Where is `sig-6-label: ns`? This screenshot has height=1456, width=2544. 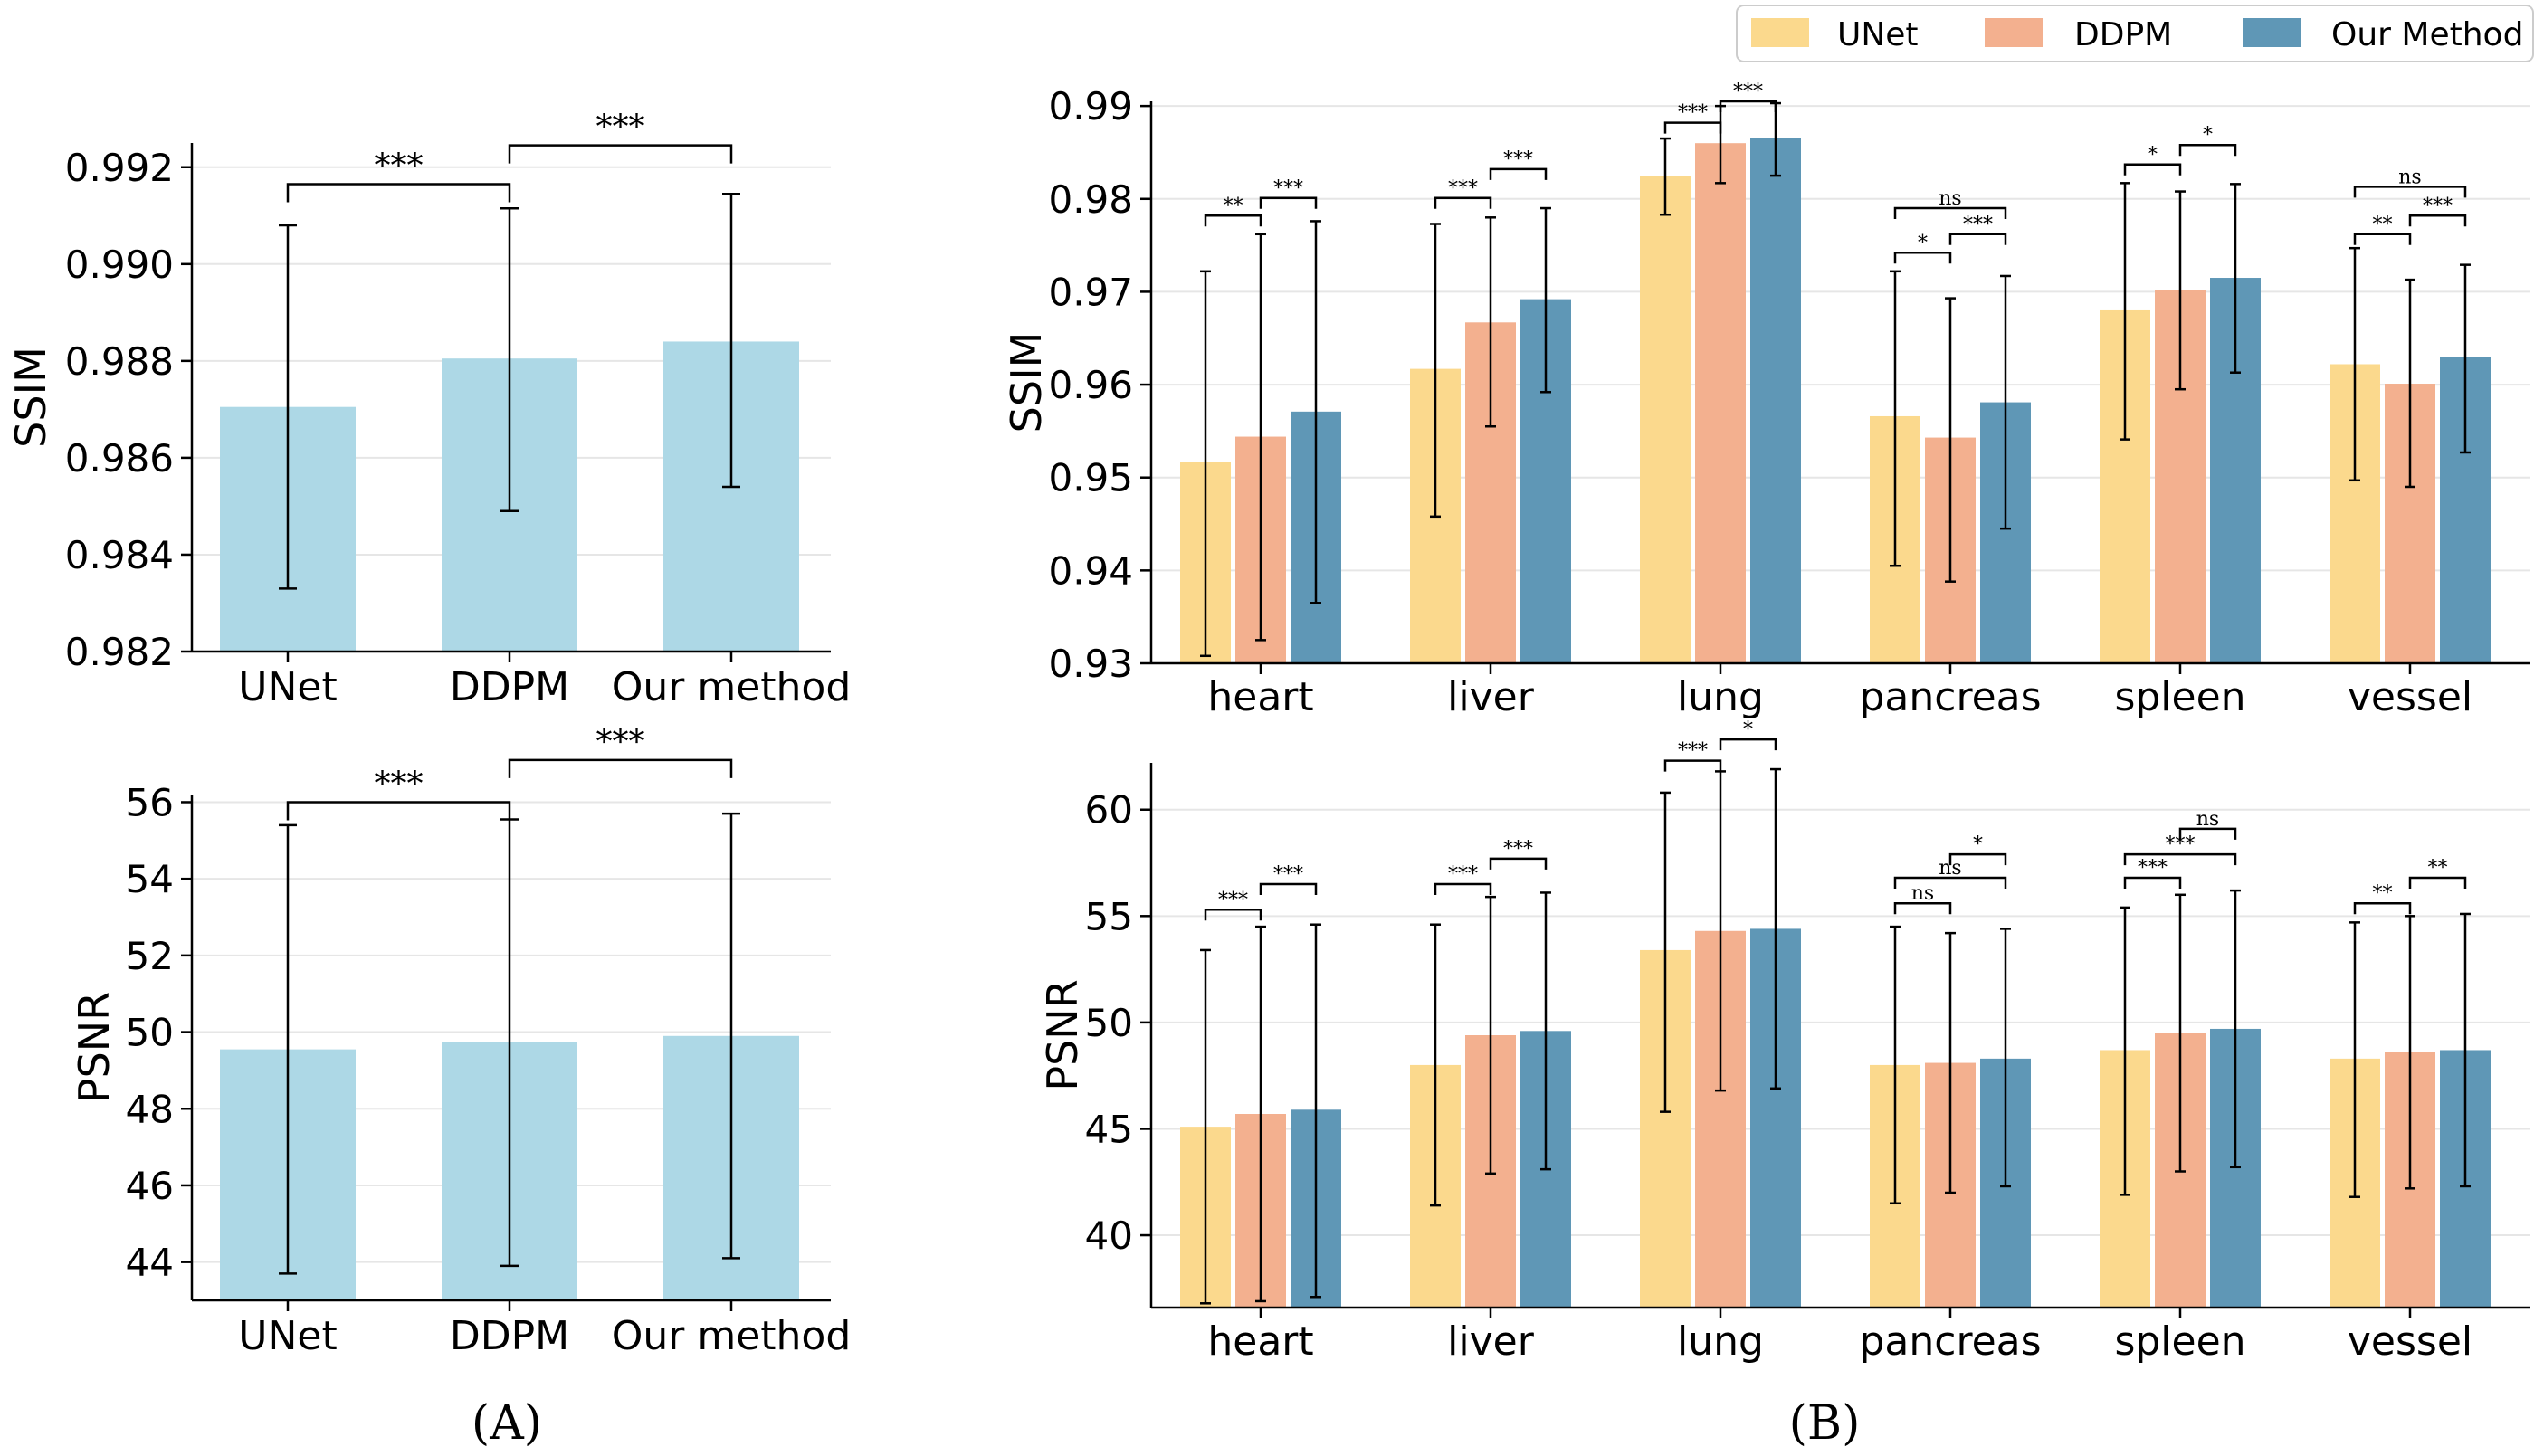
sig-6-label: ns is located at coordinates (1922, 894).